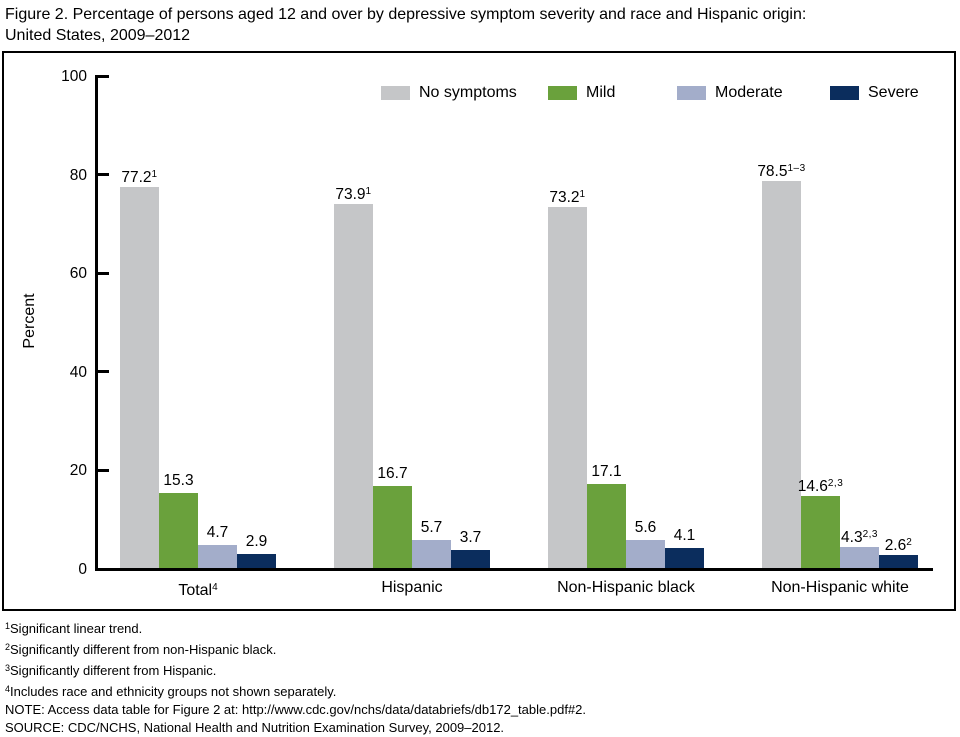 This screenshot has width=960, height=737. I want to click on bar-value-text: 73.9, so click(350, 194).